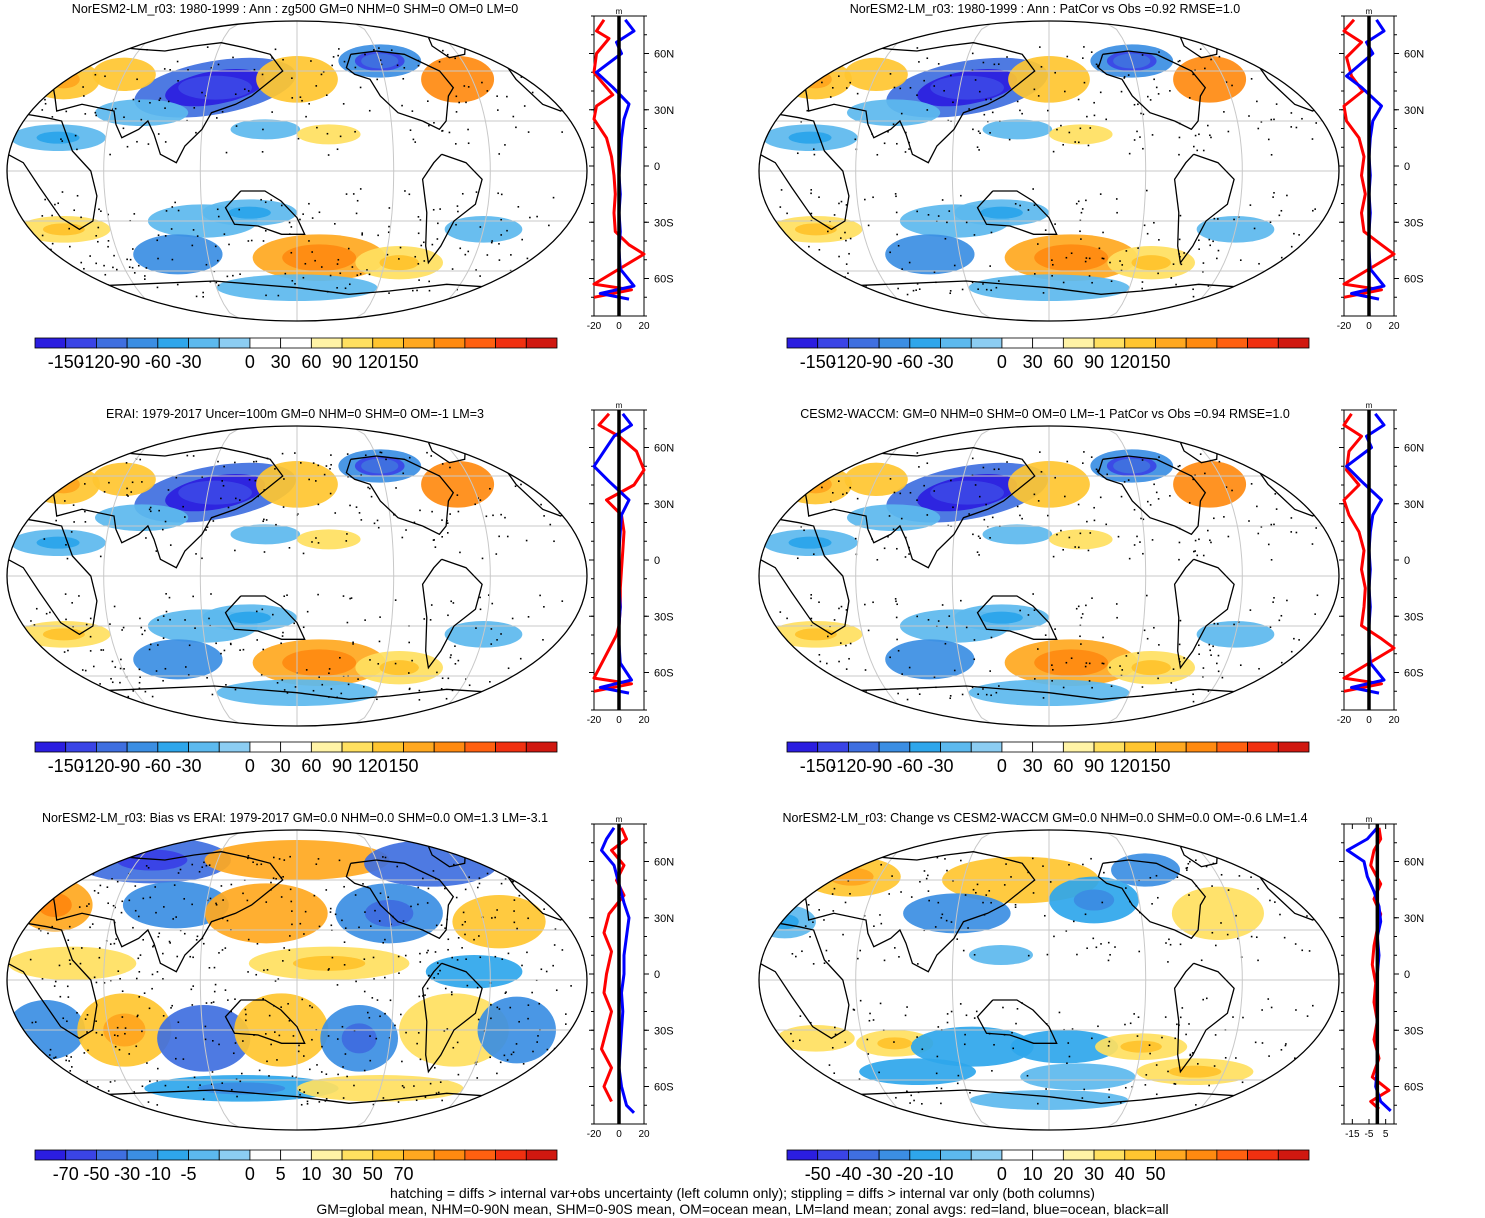 The width and height of the screenshot is (1485, 1218). I want to click on zonal-ytick-label: 60N, so click(664, 863).